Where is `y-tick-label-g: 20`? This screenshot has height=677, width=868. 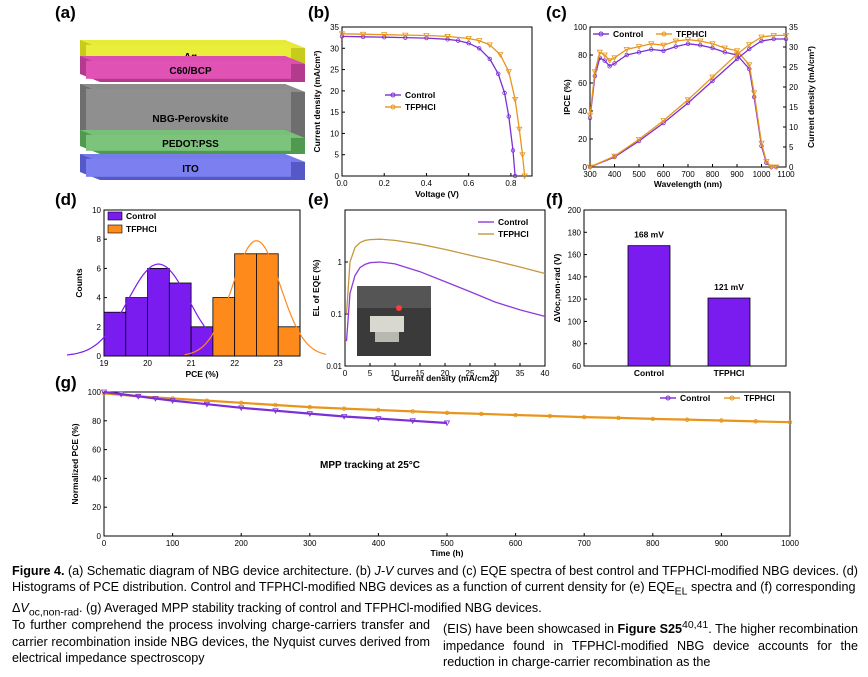 y-tick-label-g: 20 is located at coordinates (96, 507).